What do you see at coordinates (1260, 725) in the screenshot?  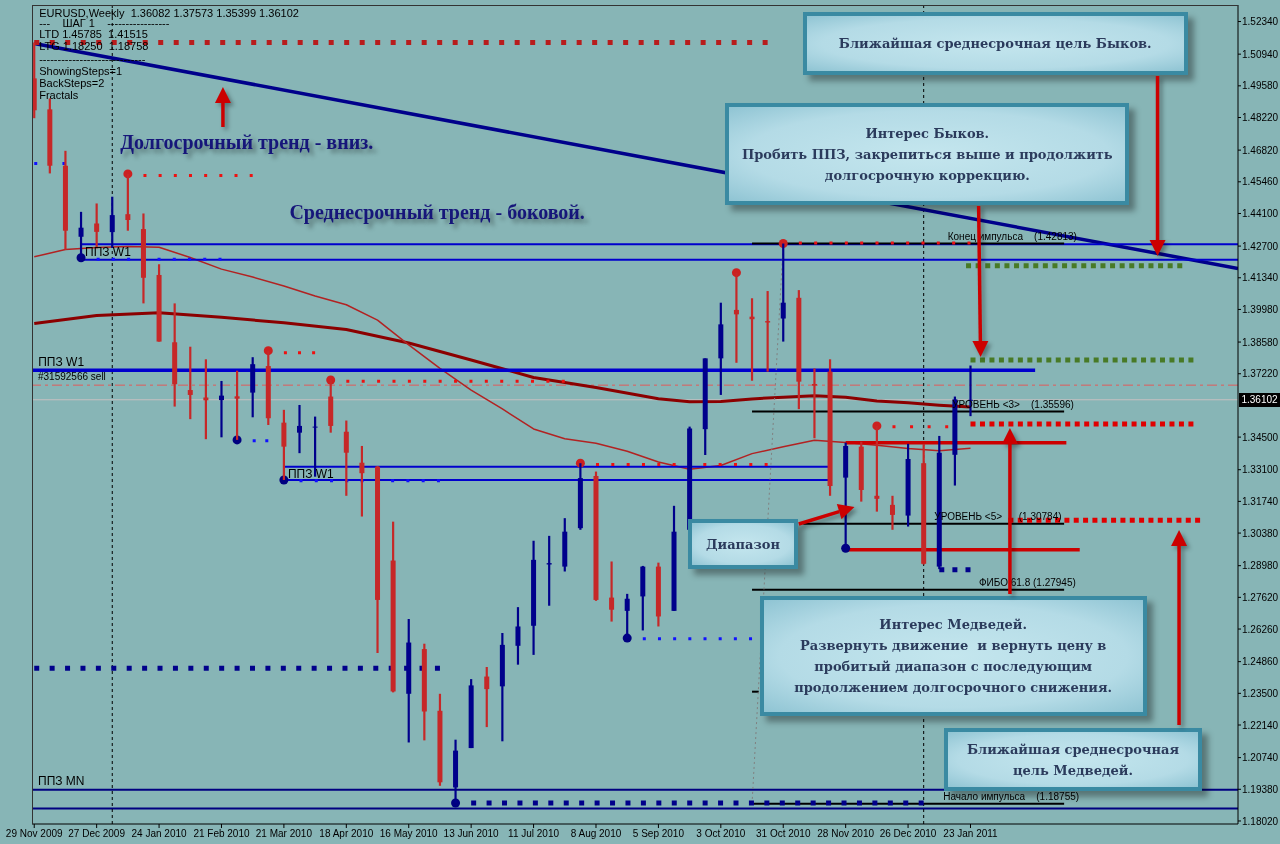 I see `y-tick-label: 1.22140` at bounding box center [1260, 725].